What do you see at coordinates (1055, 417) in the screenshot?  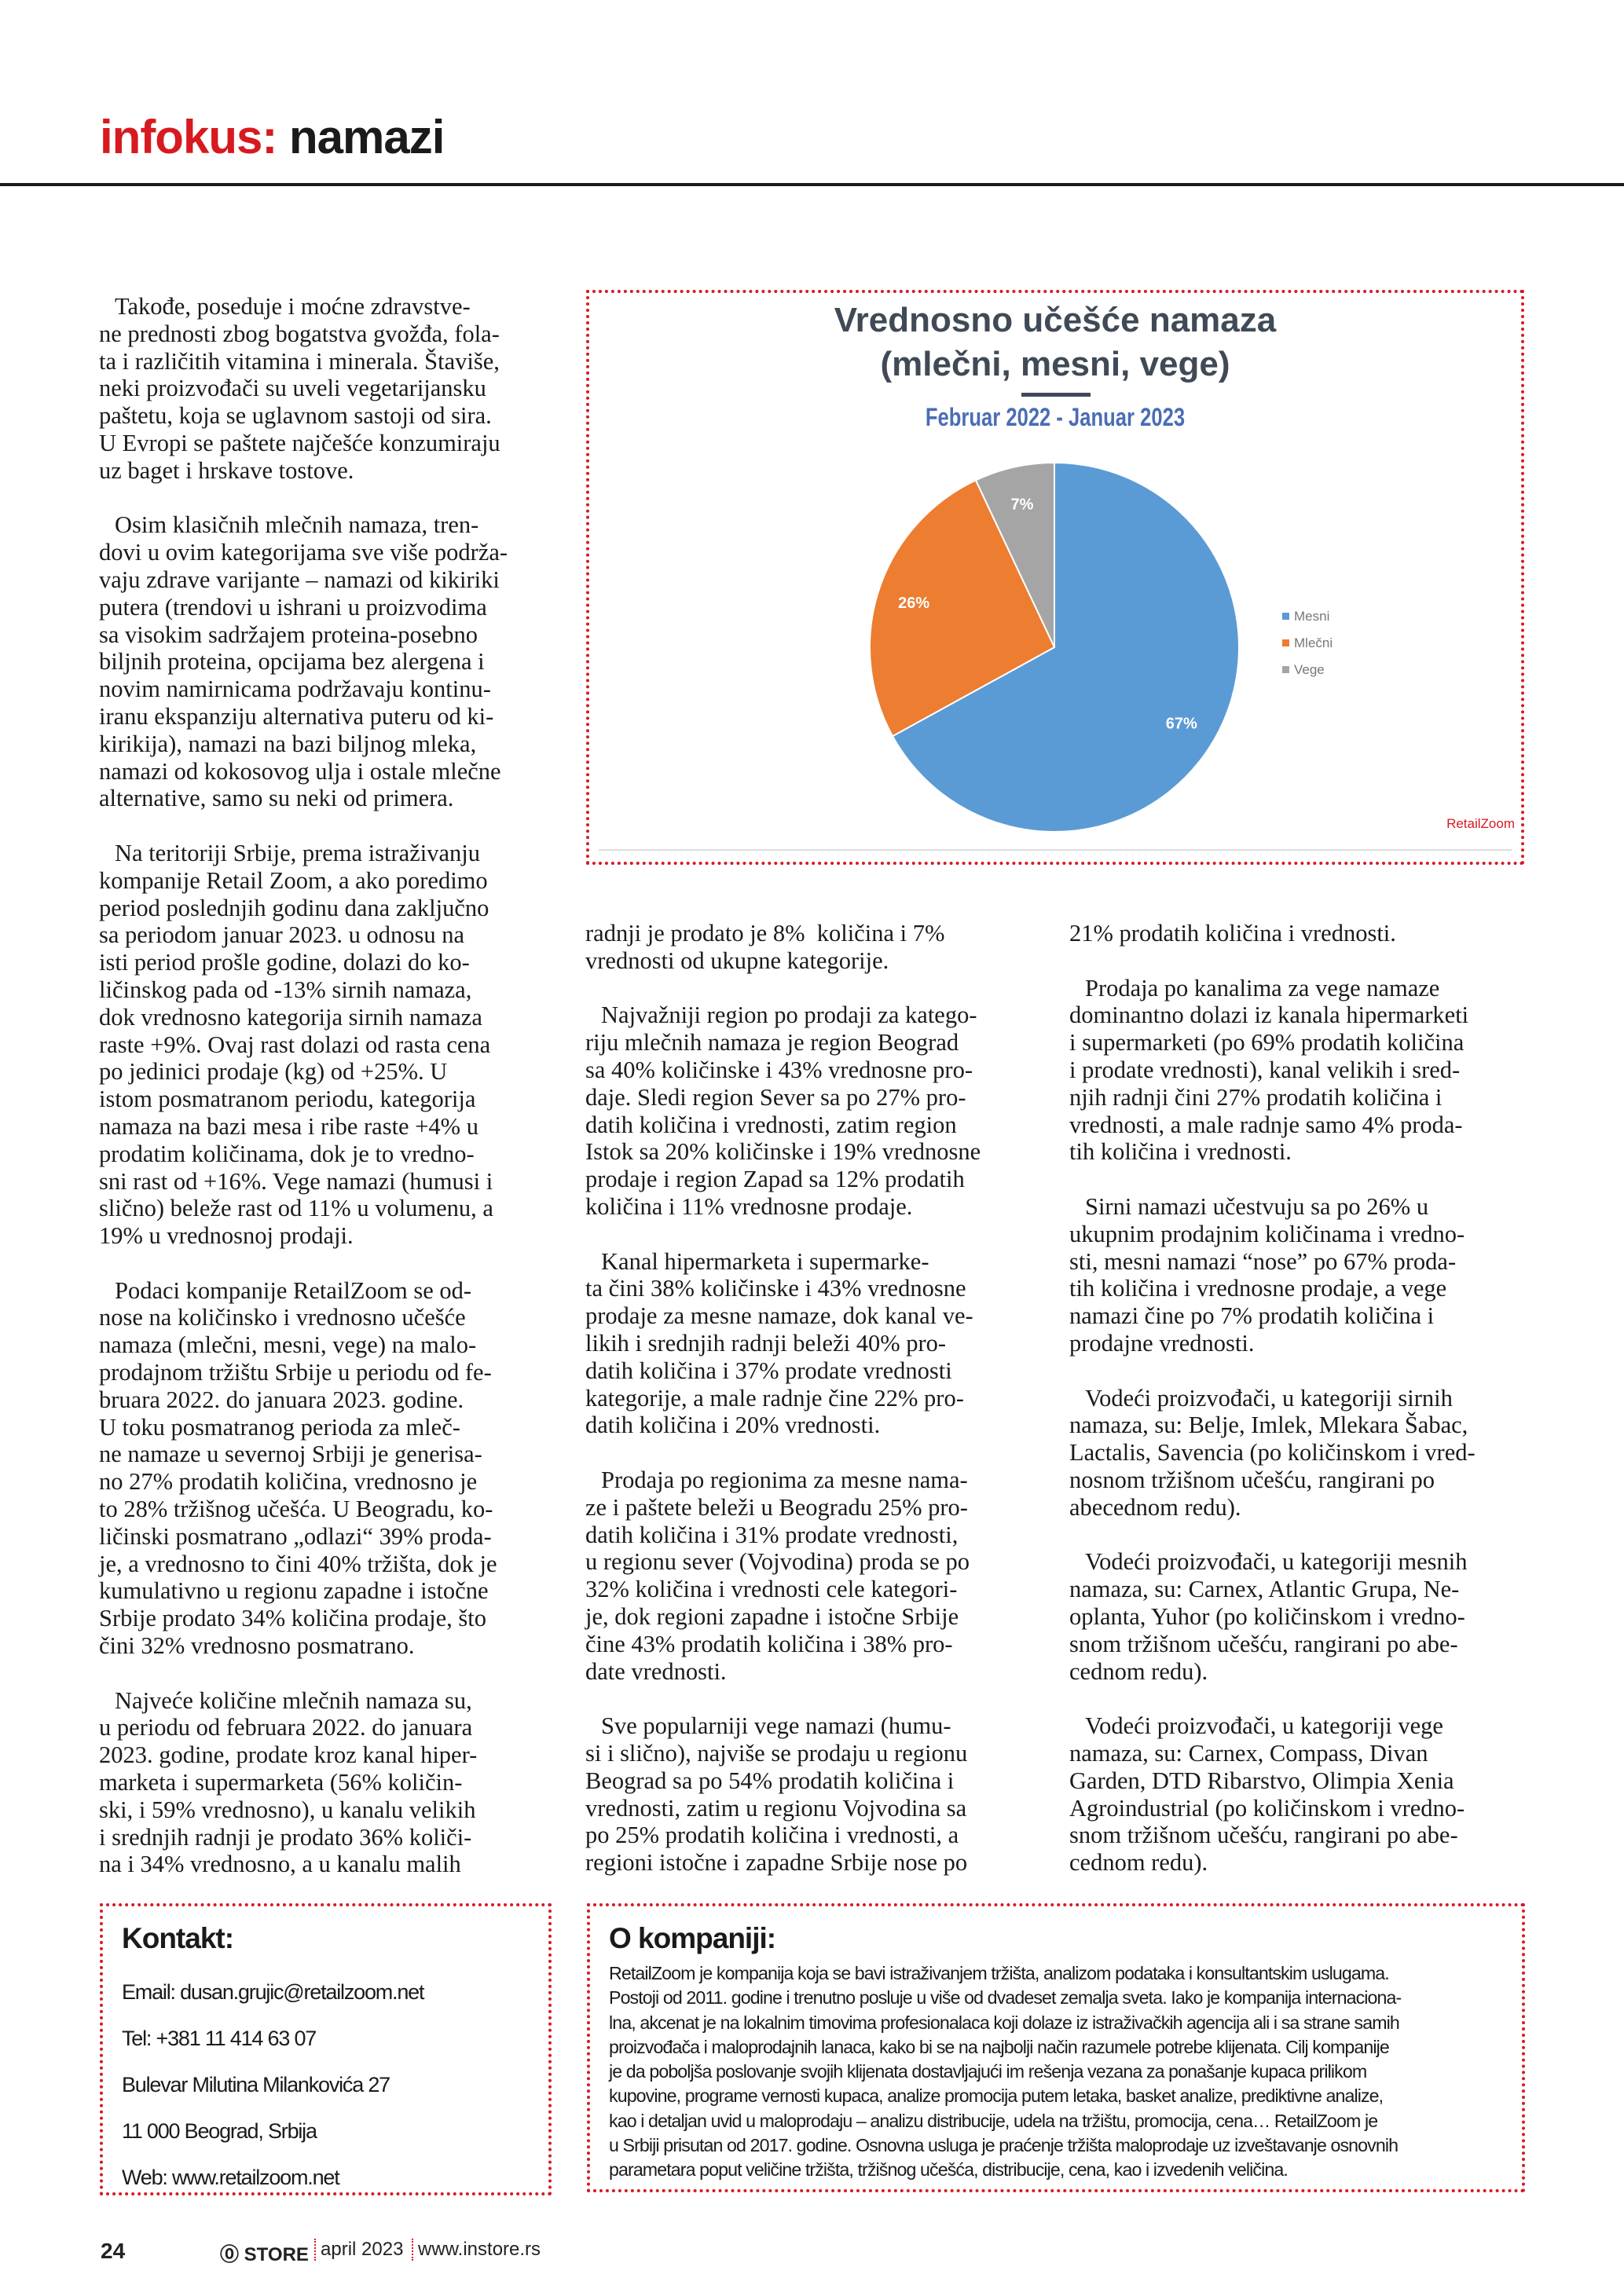 I see `chart-subtitle: Februar 2022 - Januar 2023` at bounding box center [1055, 417].